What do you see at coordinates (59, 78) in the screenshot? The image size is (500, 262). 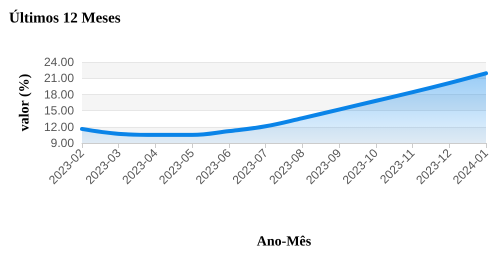 I see `y-tick-label: 21.00` at bounding box center [59, 78].